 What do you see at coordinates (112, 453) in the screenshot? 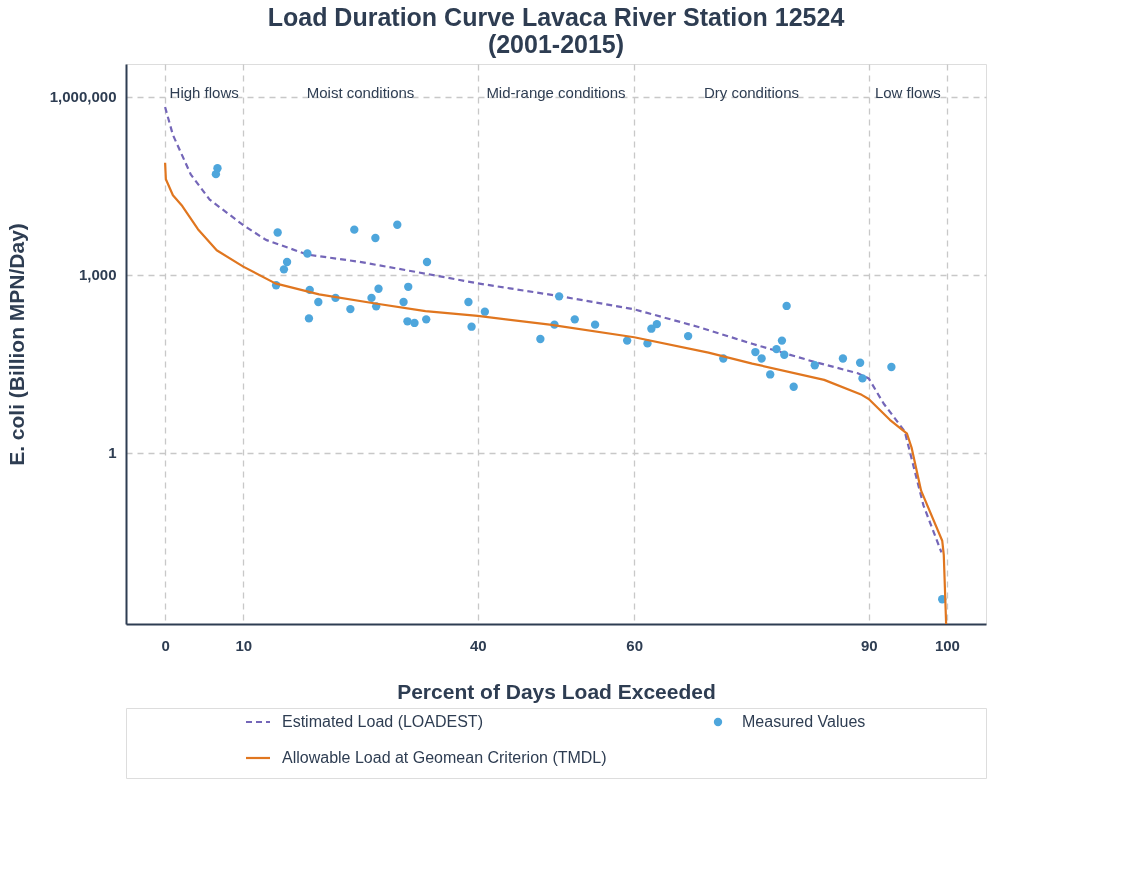
I see `y-tick-label: 1` at bounding box center [112, 453].